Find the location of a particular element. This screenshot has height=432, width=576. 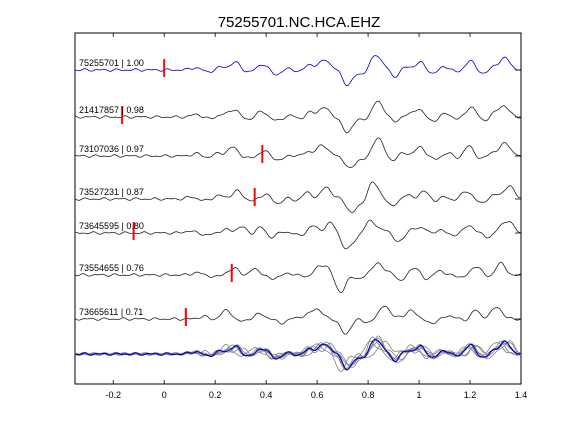

trace-label-73527231: 73527231 | 0.87 is located at coordinates (111, 192).